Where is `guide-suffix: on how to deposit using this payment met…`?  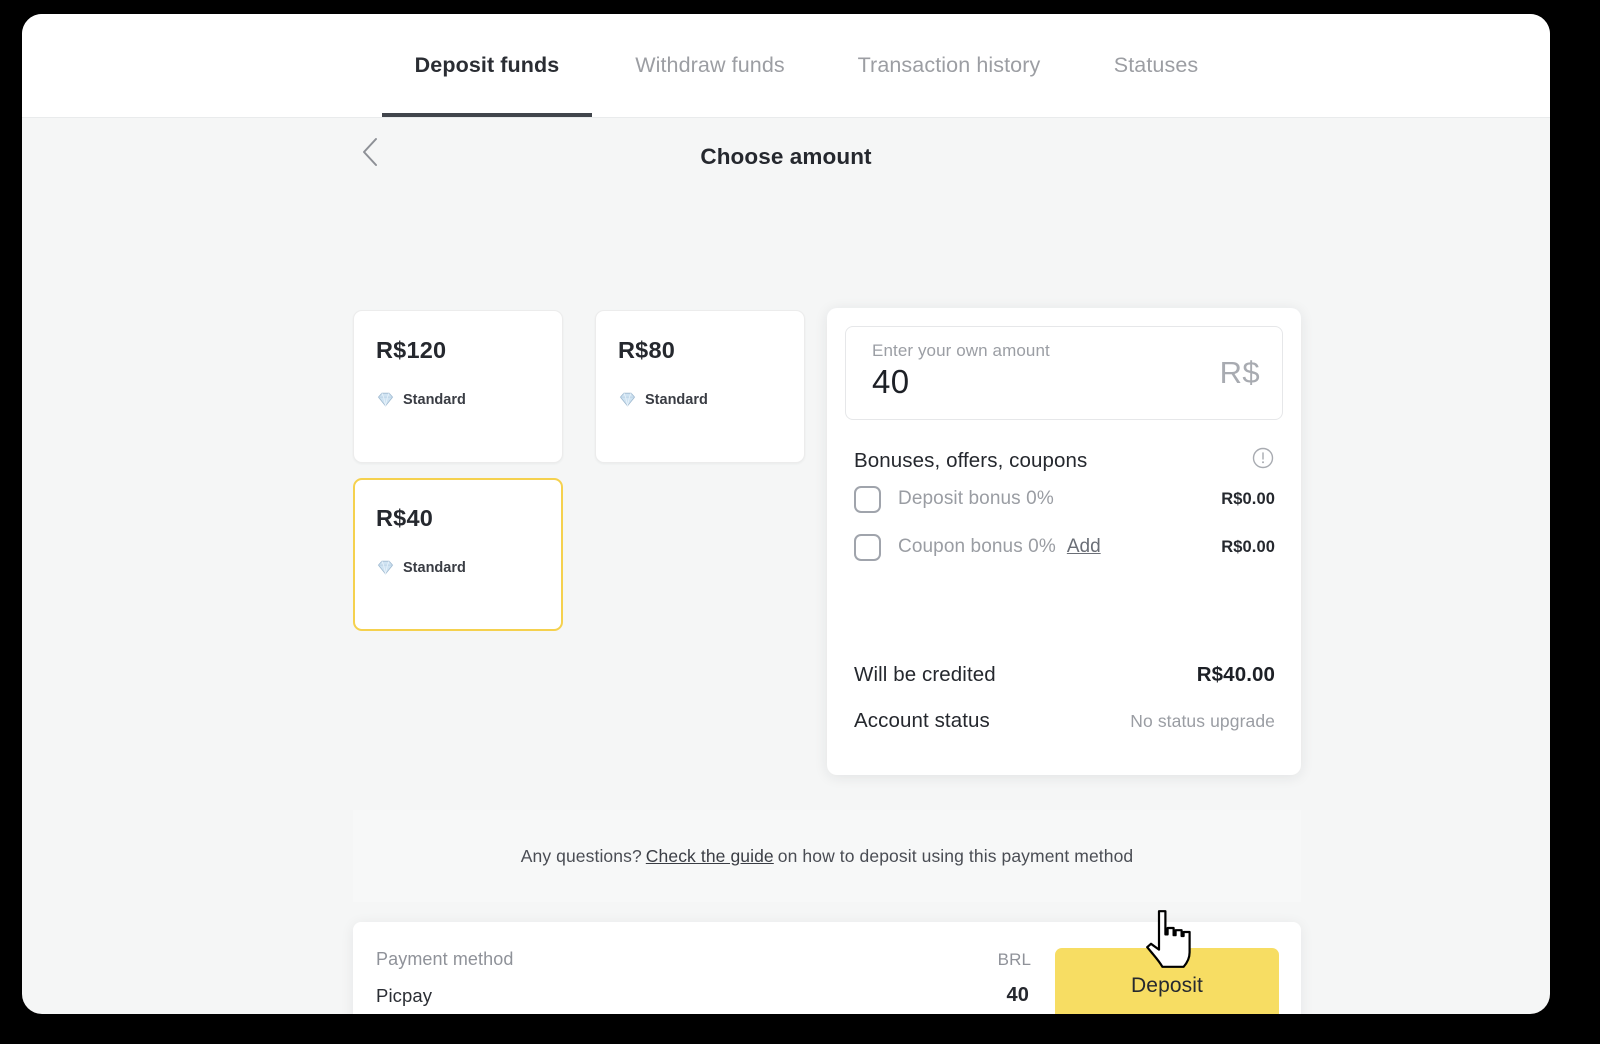
guide-suffix: on how to deposit using this payment met… is located at coordinates (955, 855).